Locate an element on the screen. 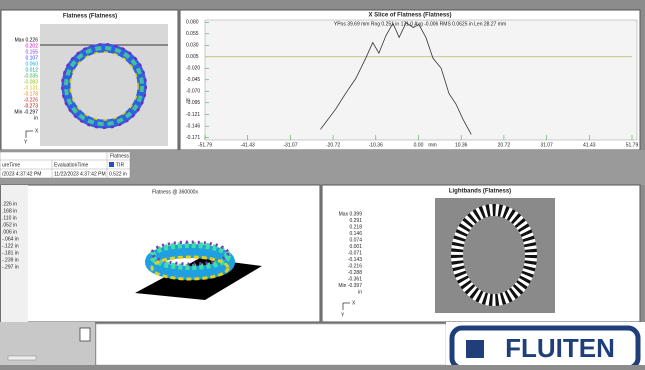 The width and height of the screenshot is (645, 370). scale-label: -0.131 is located at coordinates (31, 88).